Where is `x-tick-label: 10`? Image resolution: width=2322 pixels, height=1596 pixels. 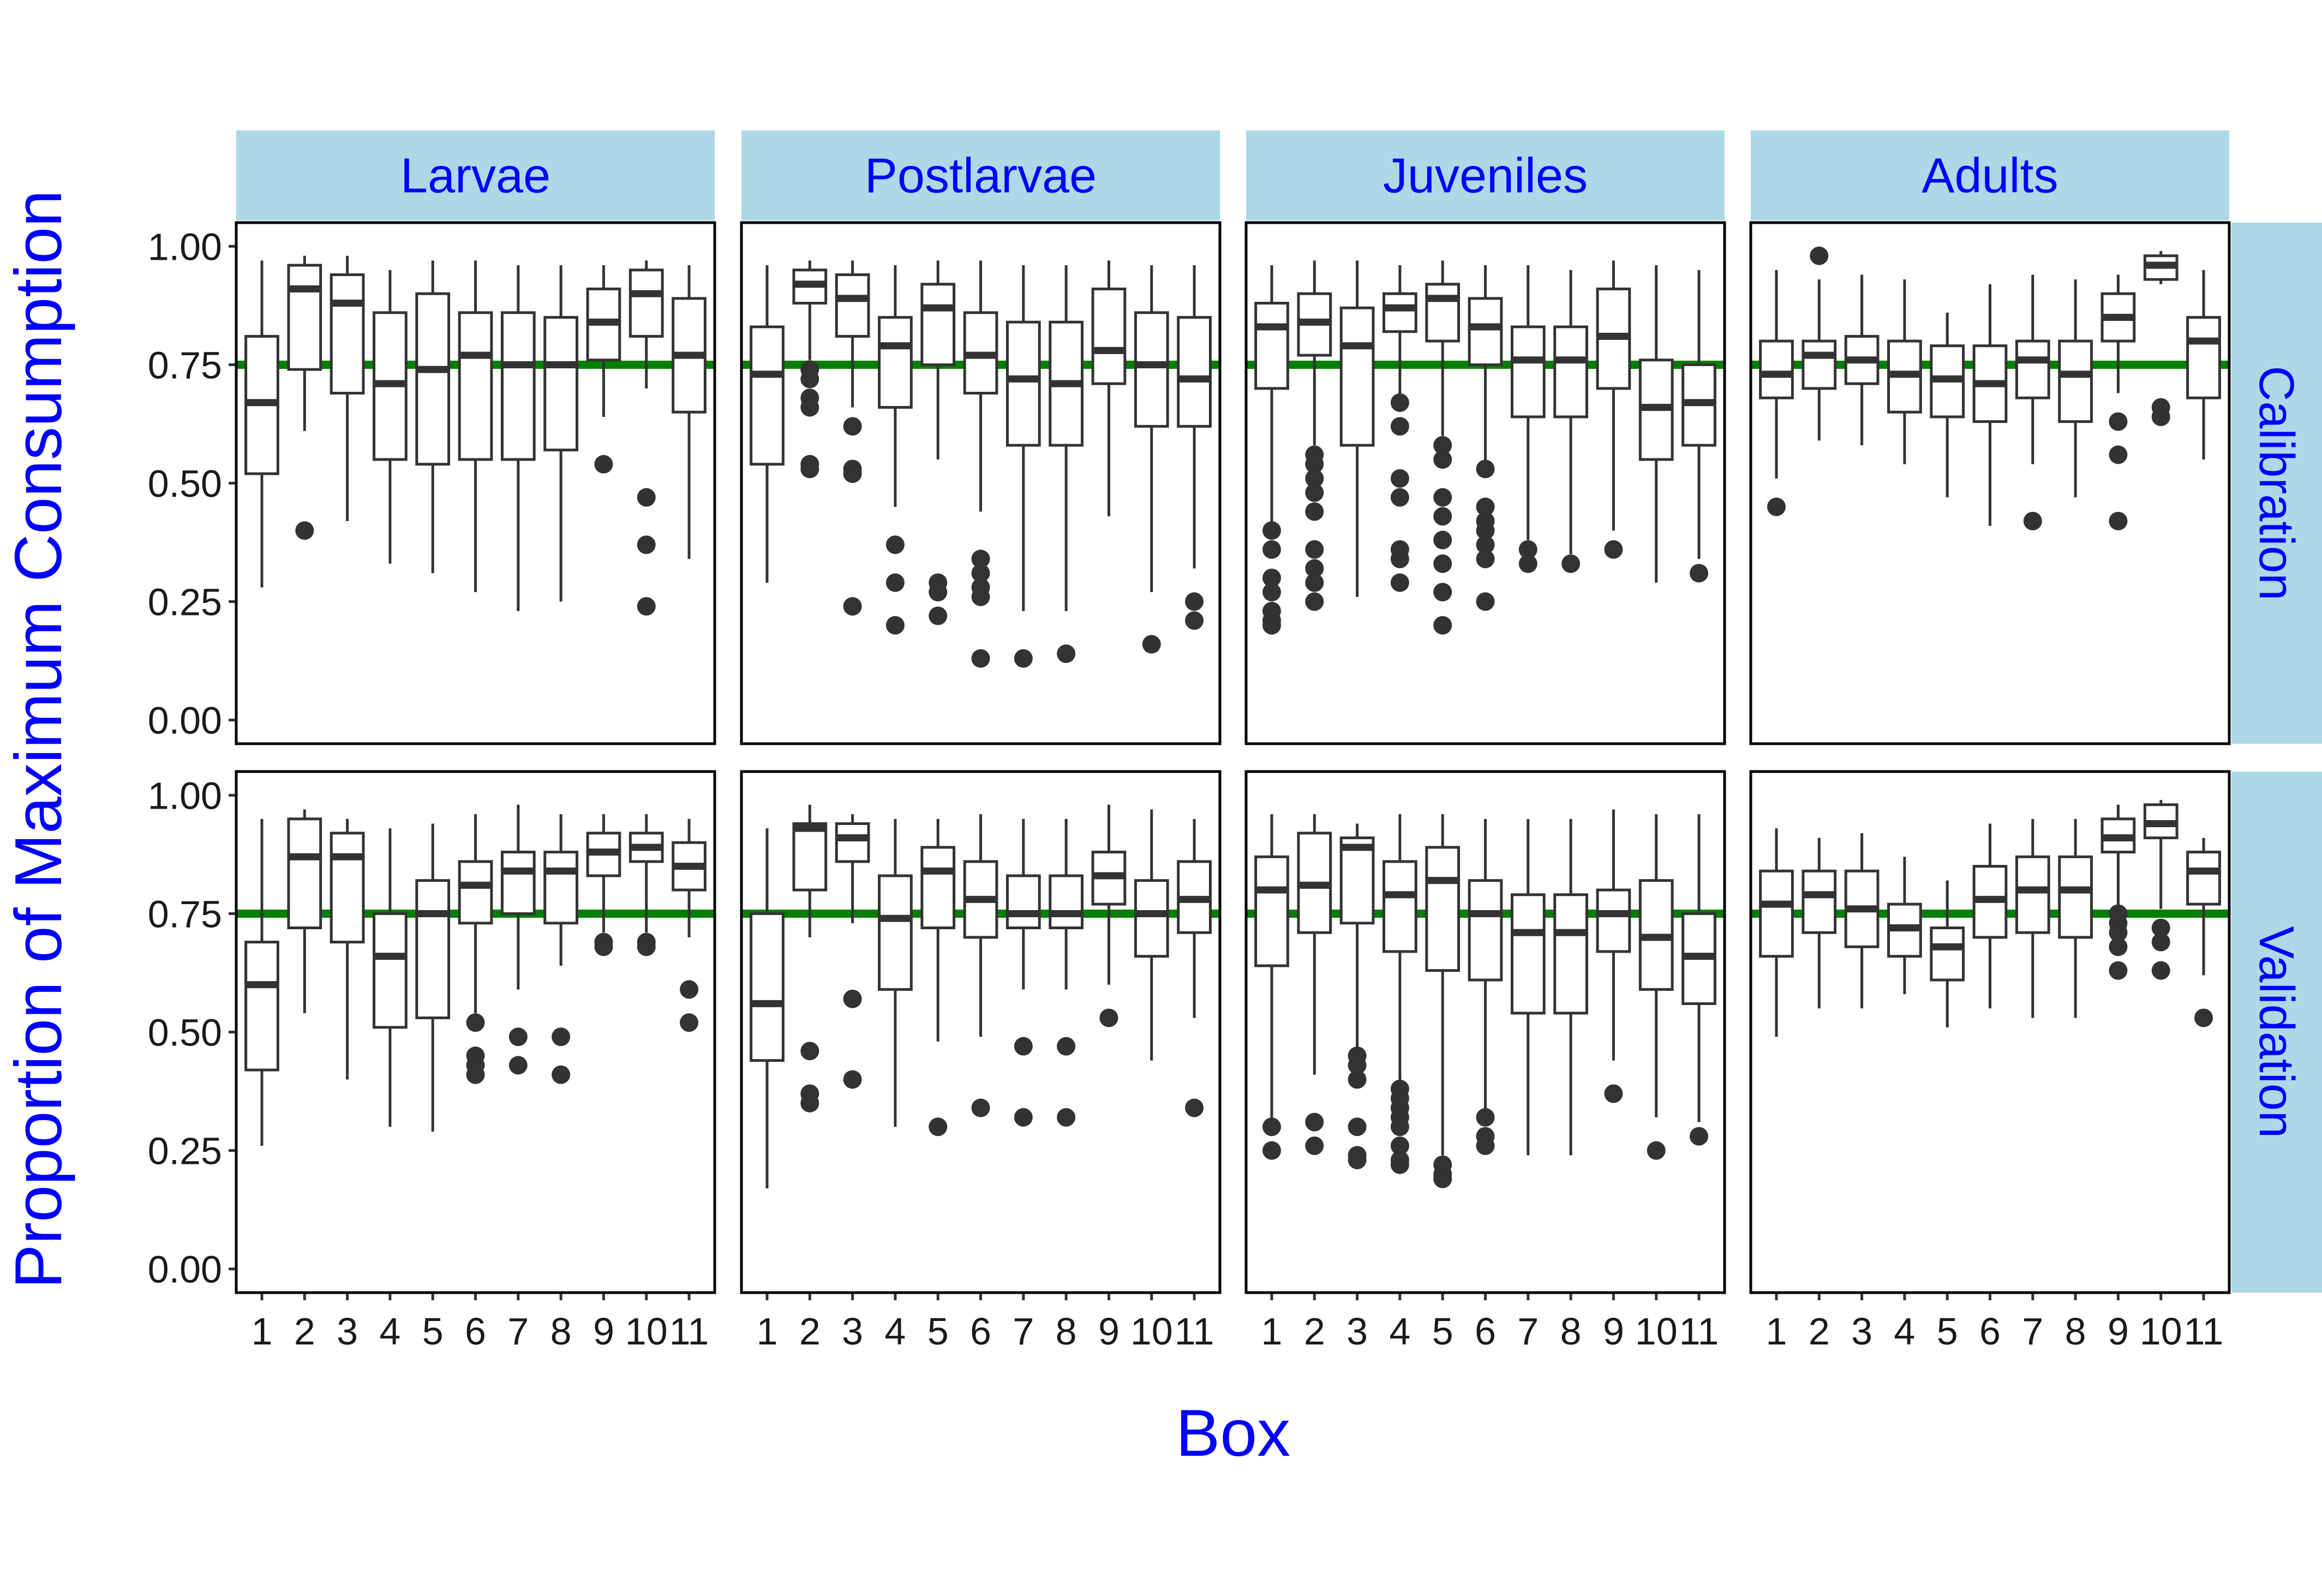
x-tick-label: 10 is located at coordinates (646, 1331).